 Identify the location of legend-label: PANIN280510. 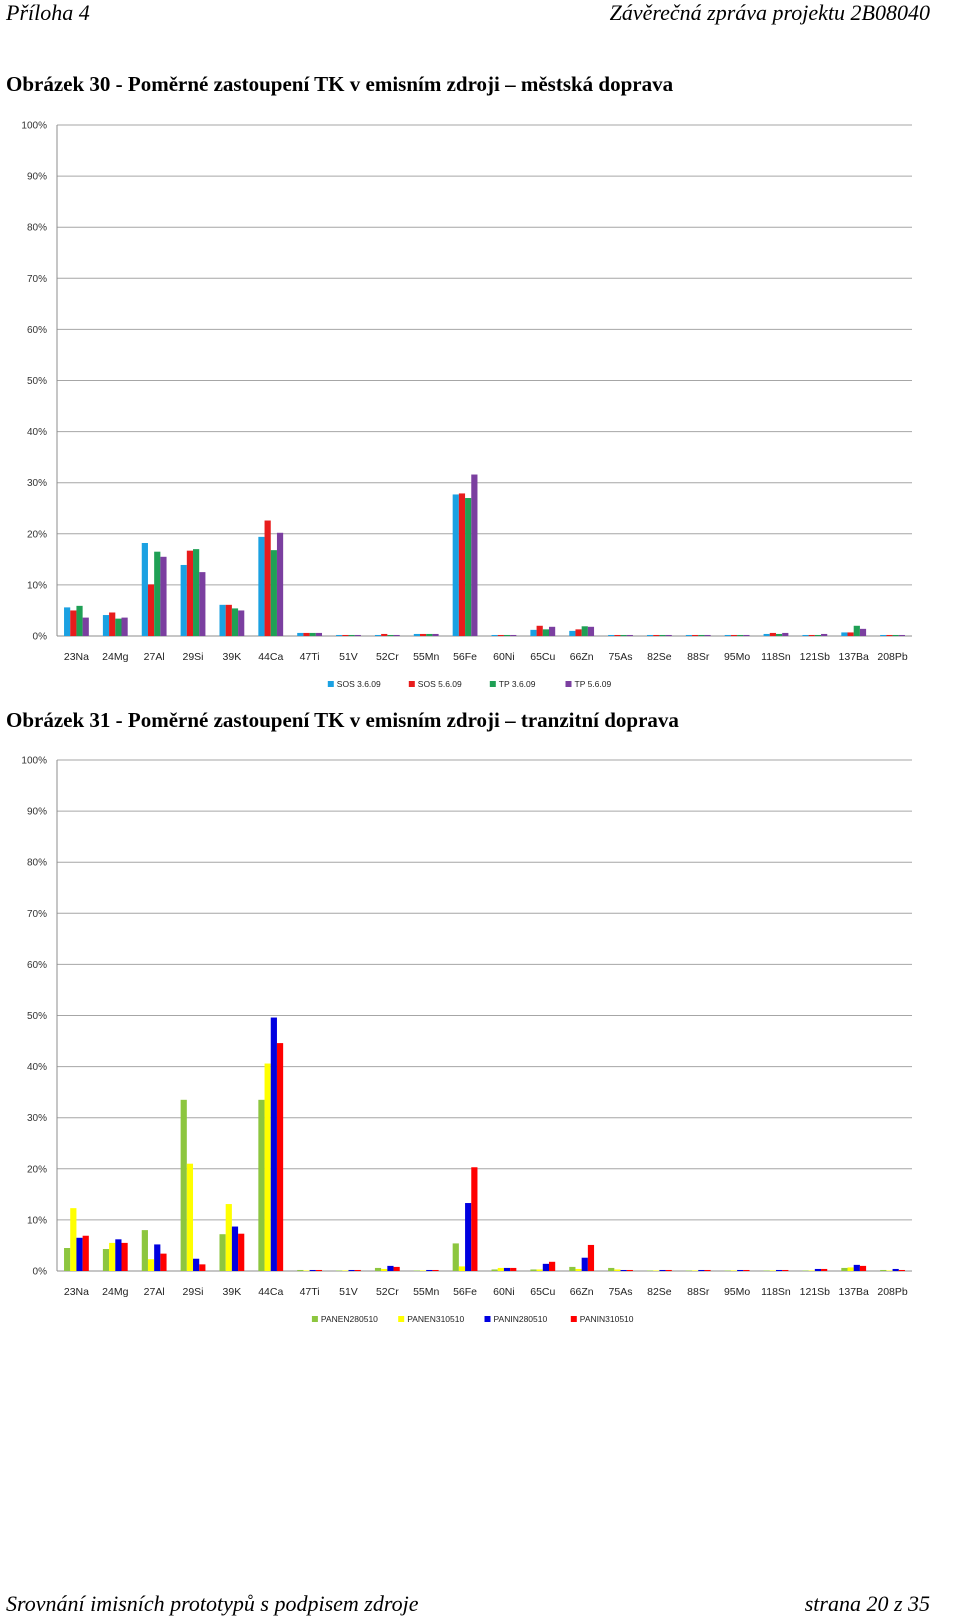
(521, 1319).